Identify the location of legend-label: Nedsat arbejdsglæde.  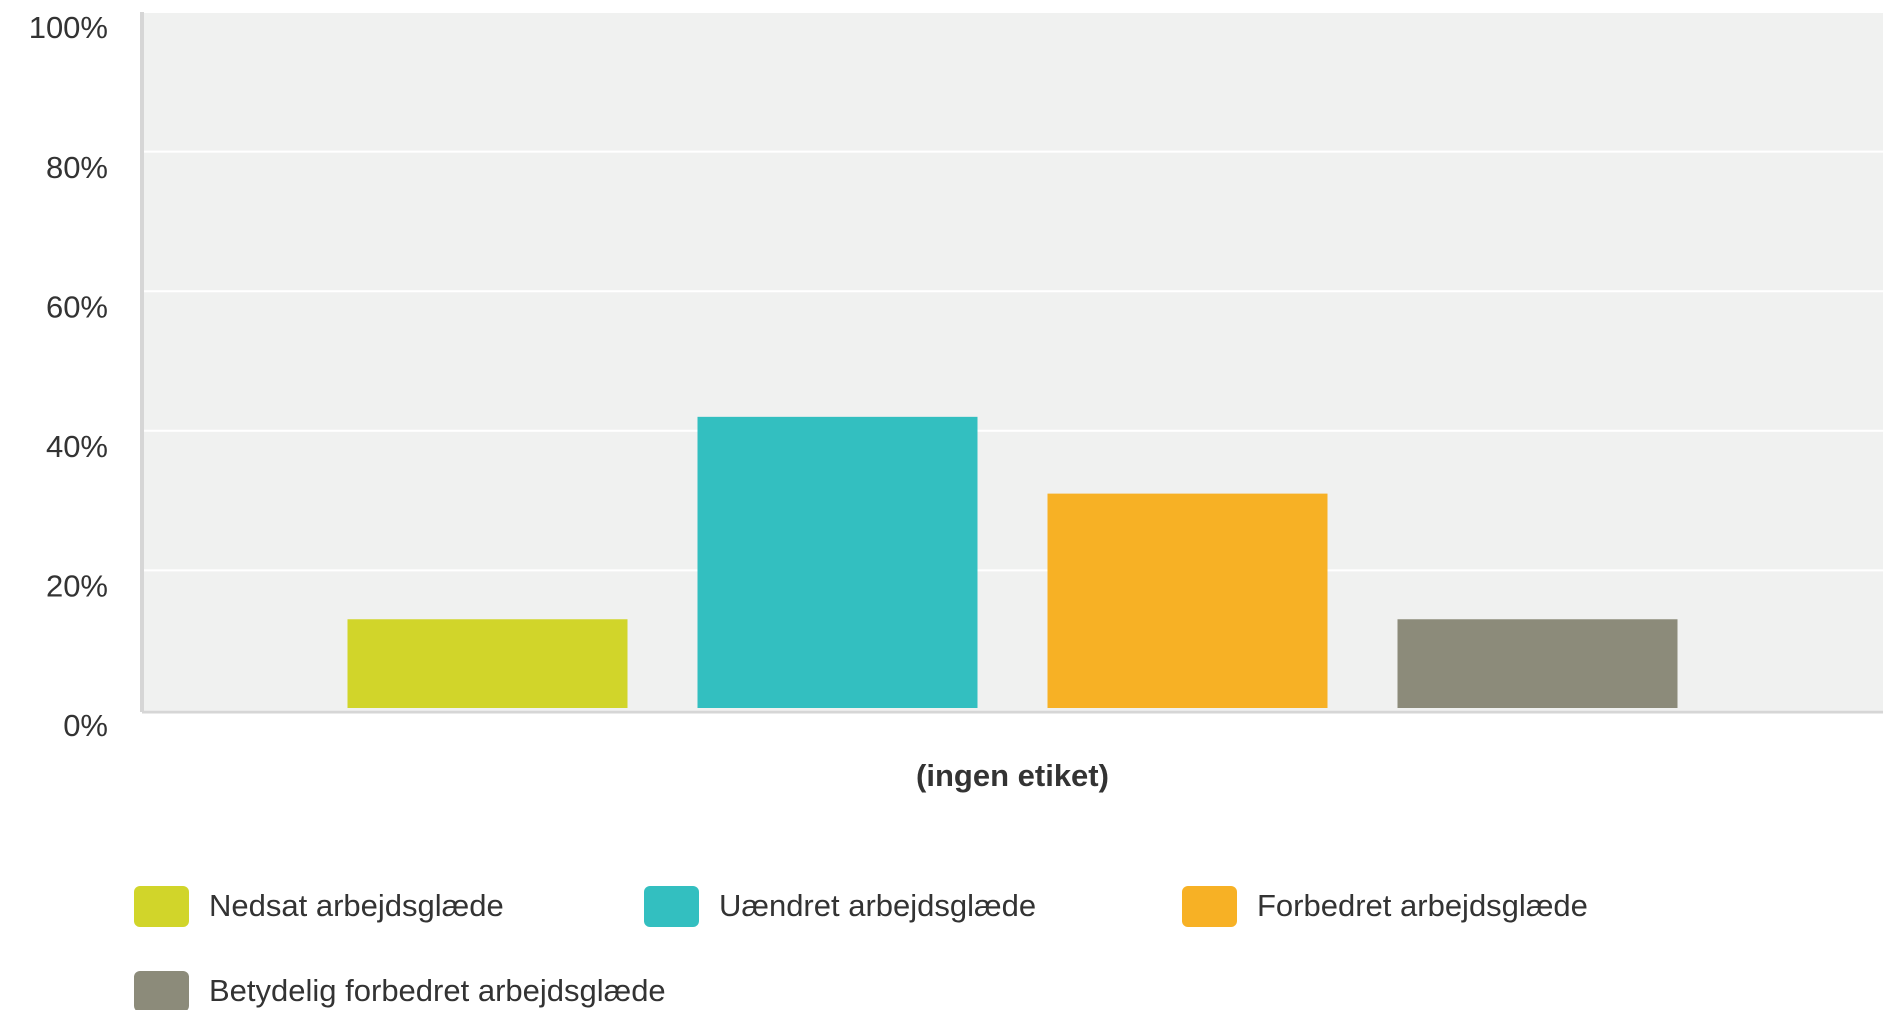
(356, 905).